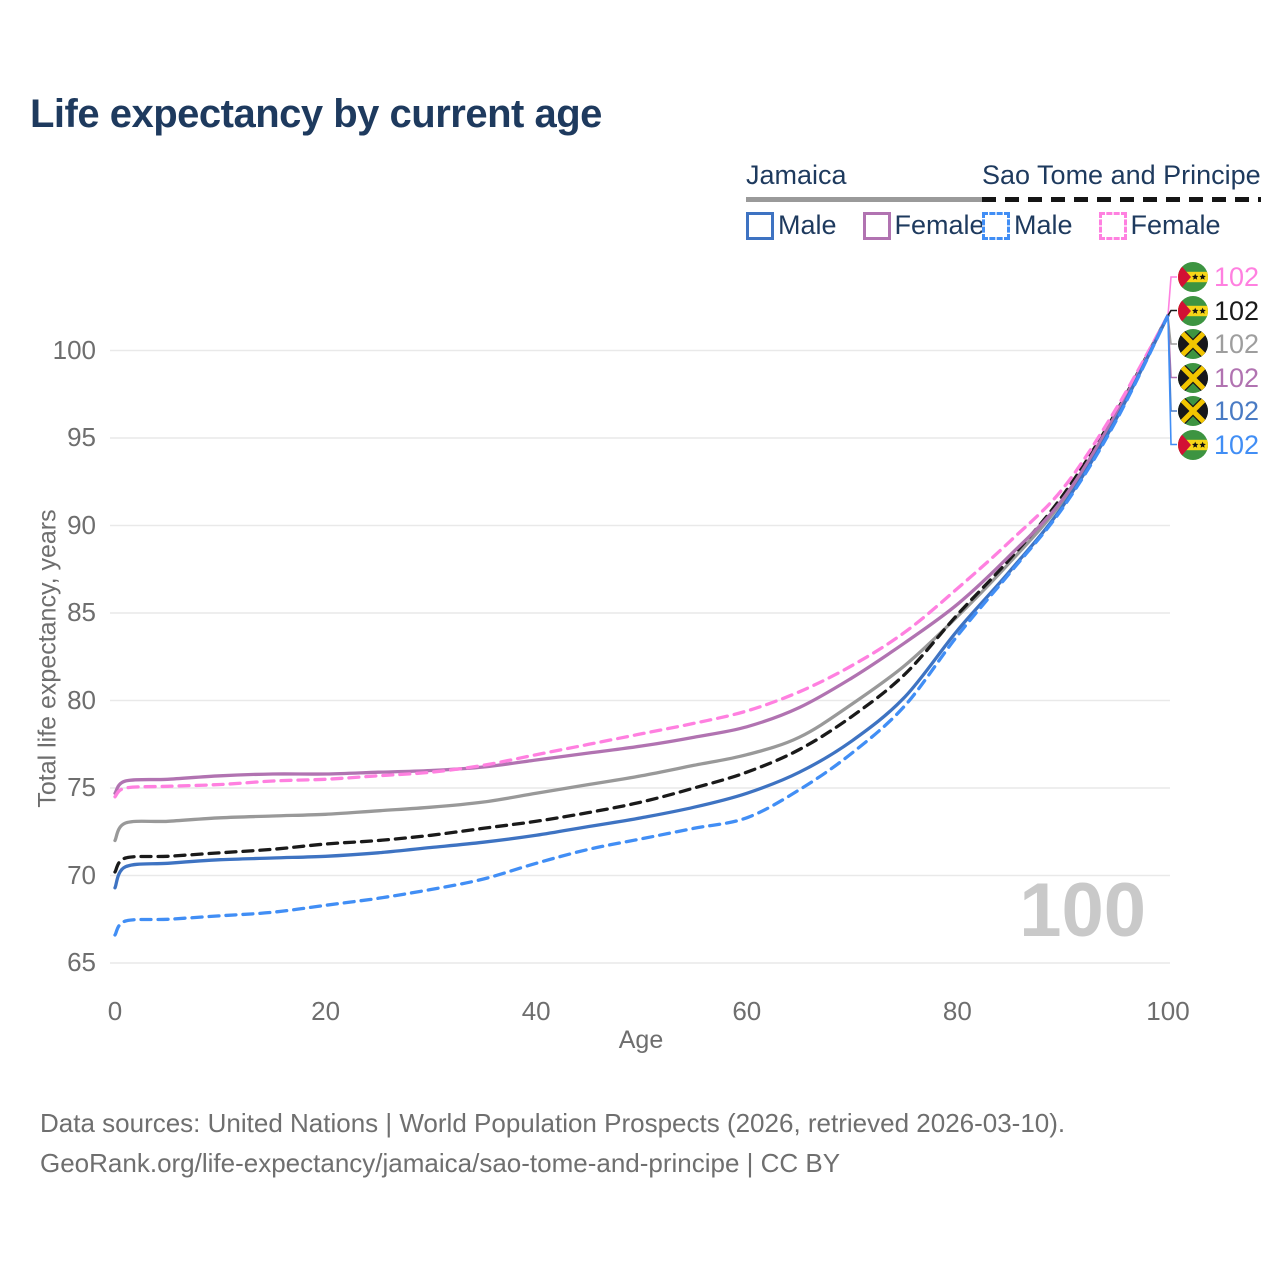 This screenshot has width=1280, height=1280. I want to click on end-label-jamaica-female: 102, so click(1218, 378).